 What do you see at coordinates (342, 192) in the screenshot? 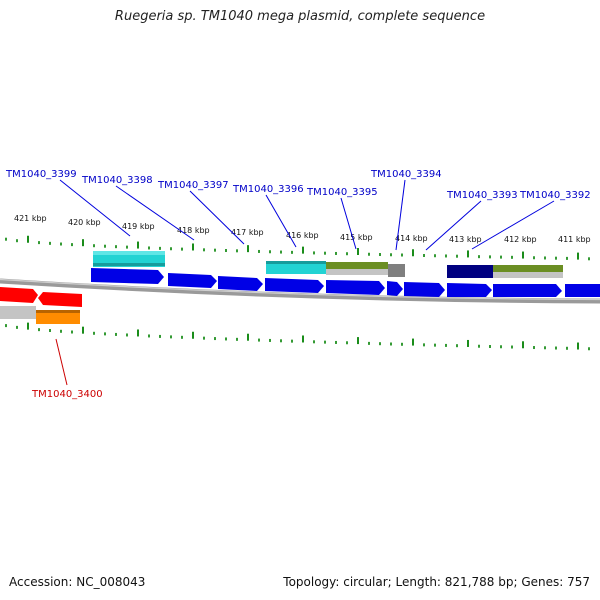
I see `gene-label: TM1040_3395` at bounding box center [342, 192].